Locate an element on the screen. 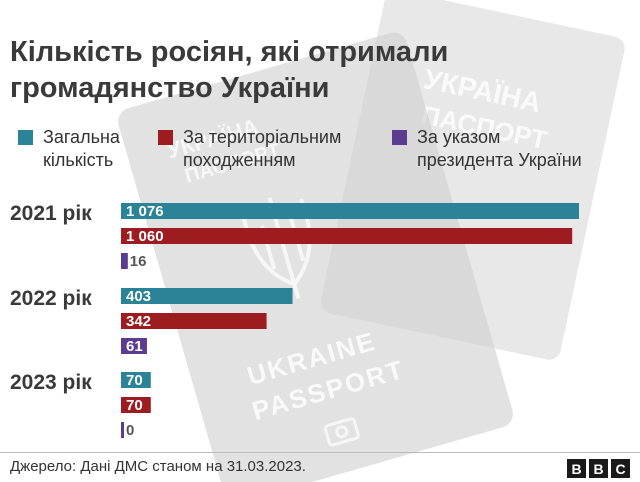 Image resolution: width=640 pixels, height=482 pixels. bar-value-decree-1: 61 is located at coordinates (134, 346).